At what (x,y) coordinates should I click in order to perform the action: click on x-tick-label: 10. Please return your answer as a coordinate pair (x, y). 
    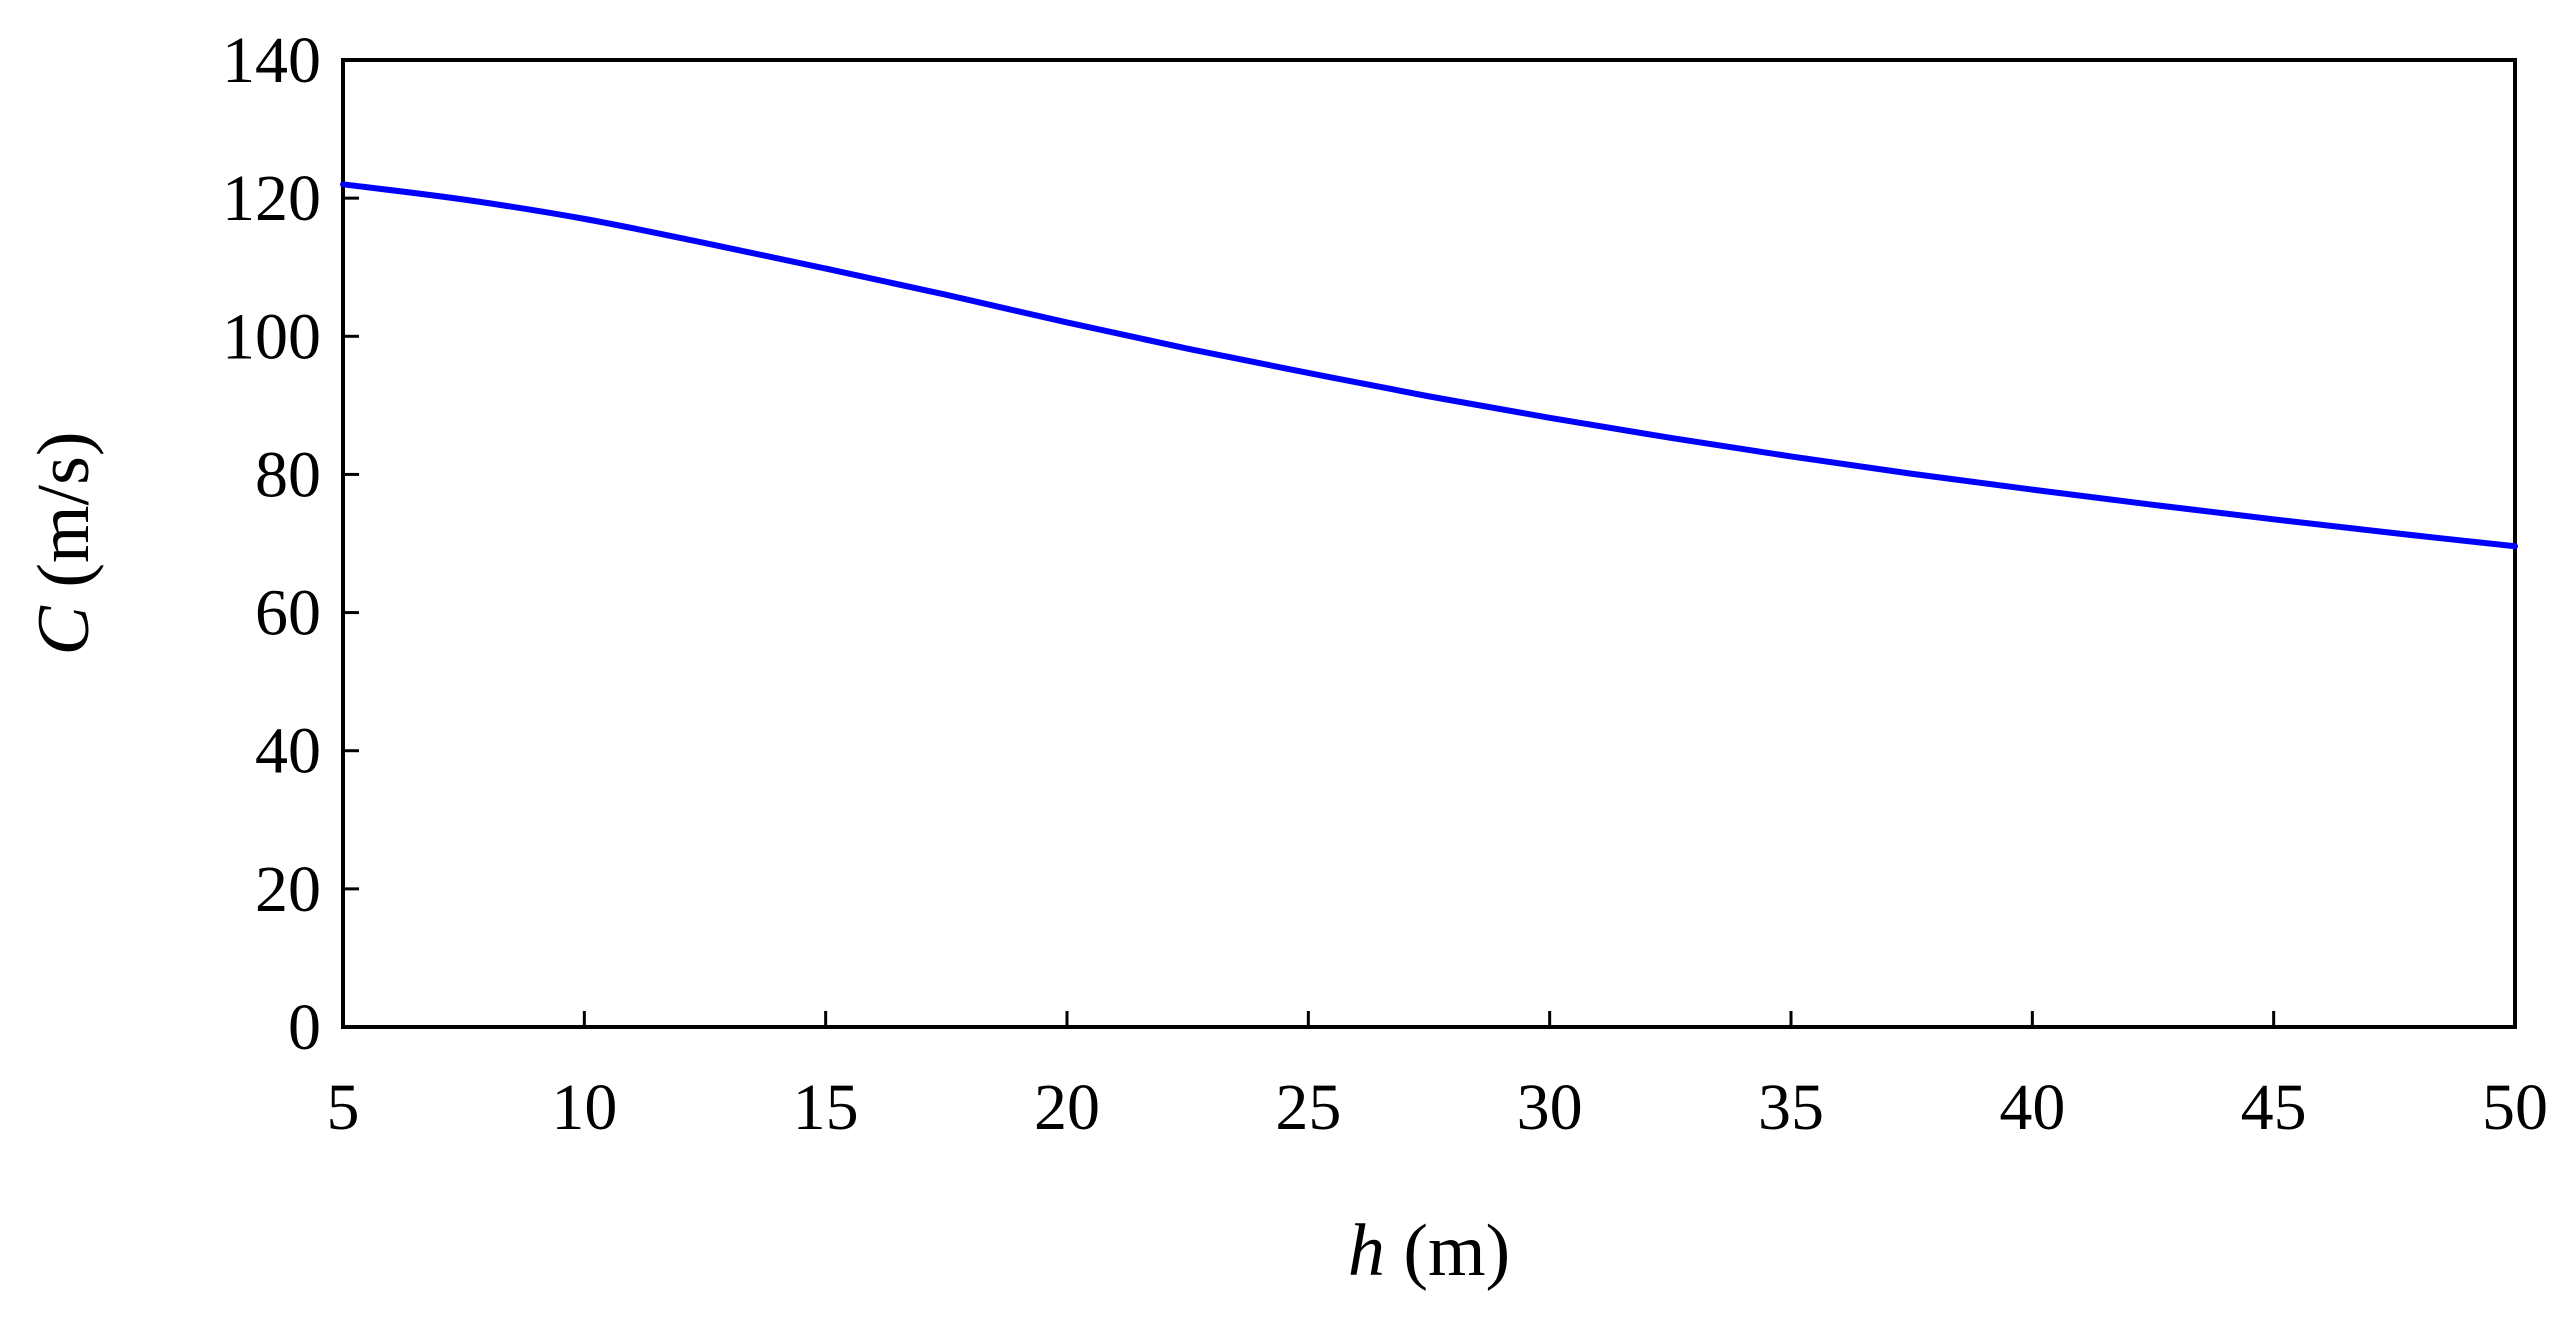
    Looking at the image, I should click on (584, 1107).